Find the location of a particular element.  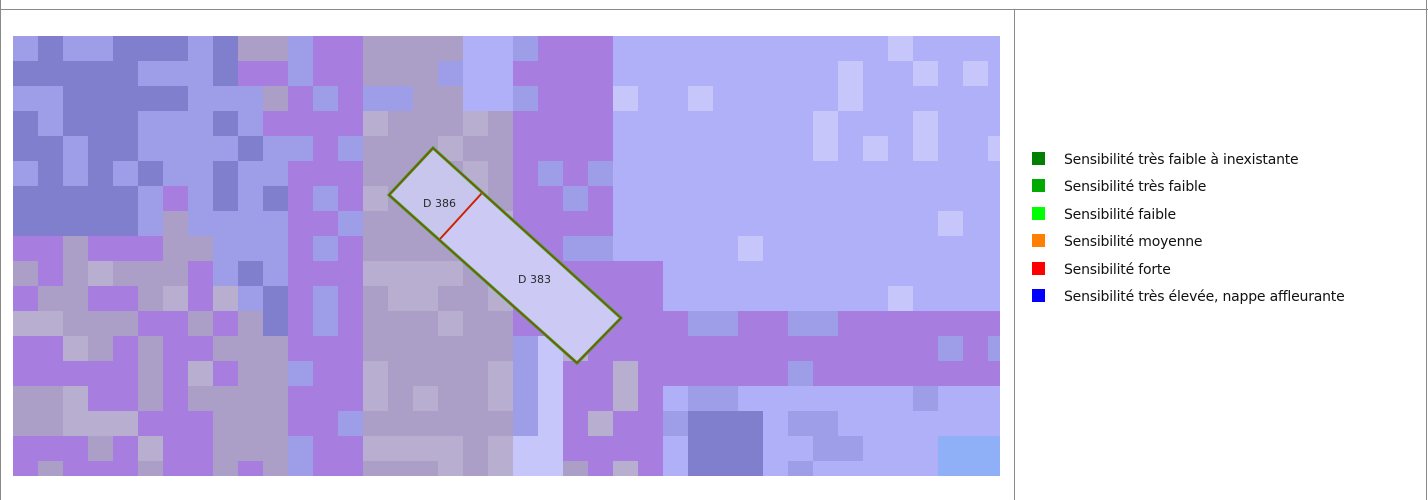

parcel-d383 is located at coordinates (530, 278).